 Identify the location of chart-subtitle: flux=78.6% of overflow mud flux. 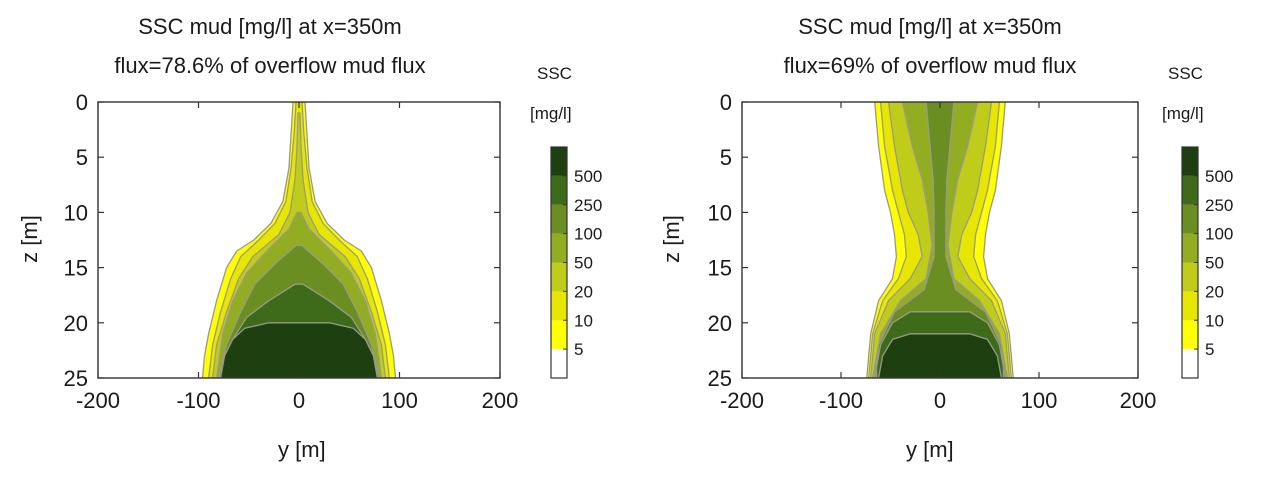
(270, 65).